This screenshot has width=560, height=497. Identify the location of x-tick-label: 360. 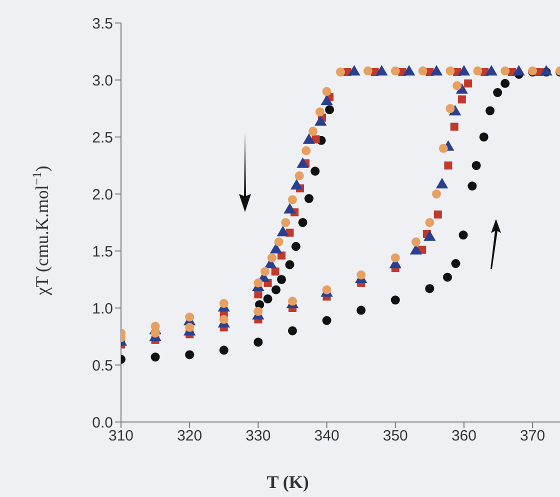
(463, 436).